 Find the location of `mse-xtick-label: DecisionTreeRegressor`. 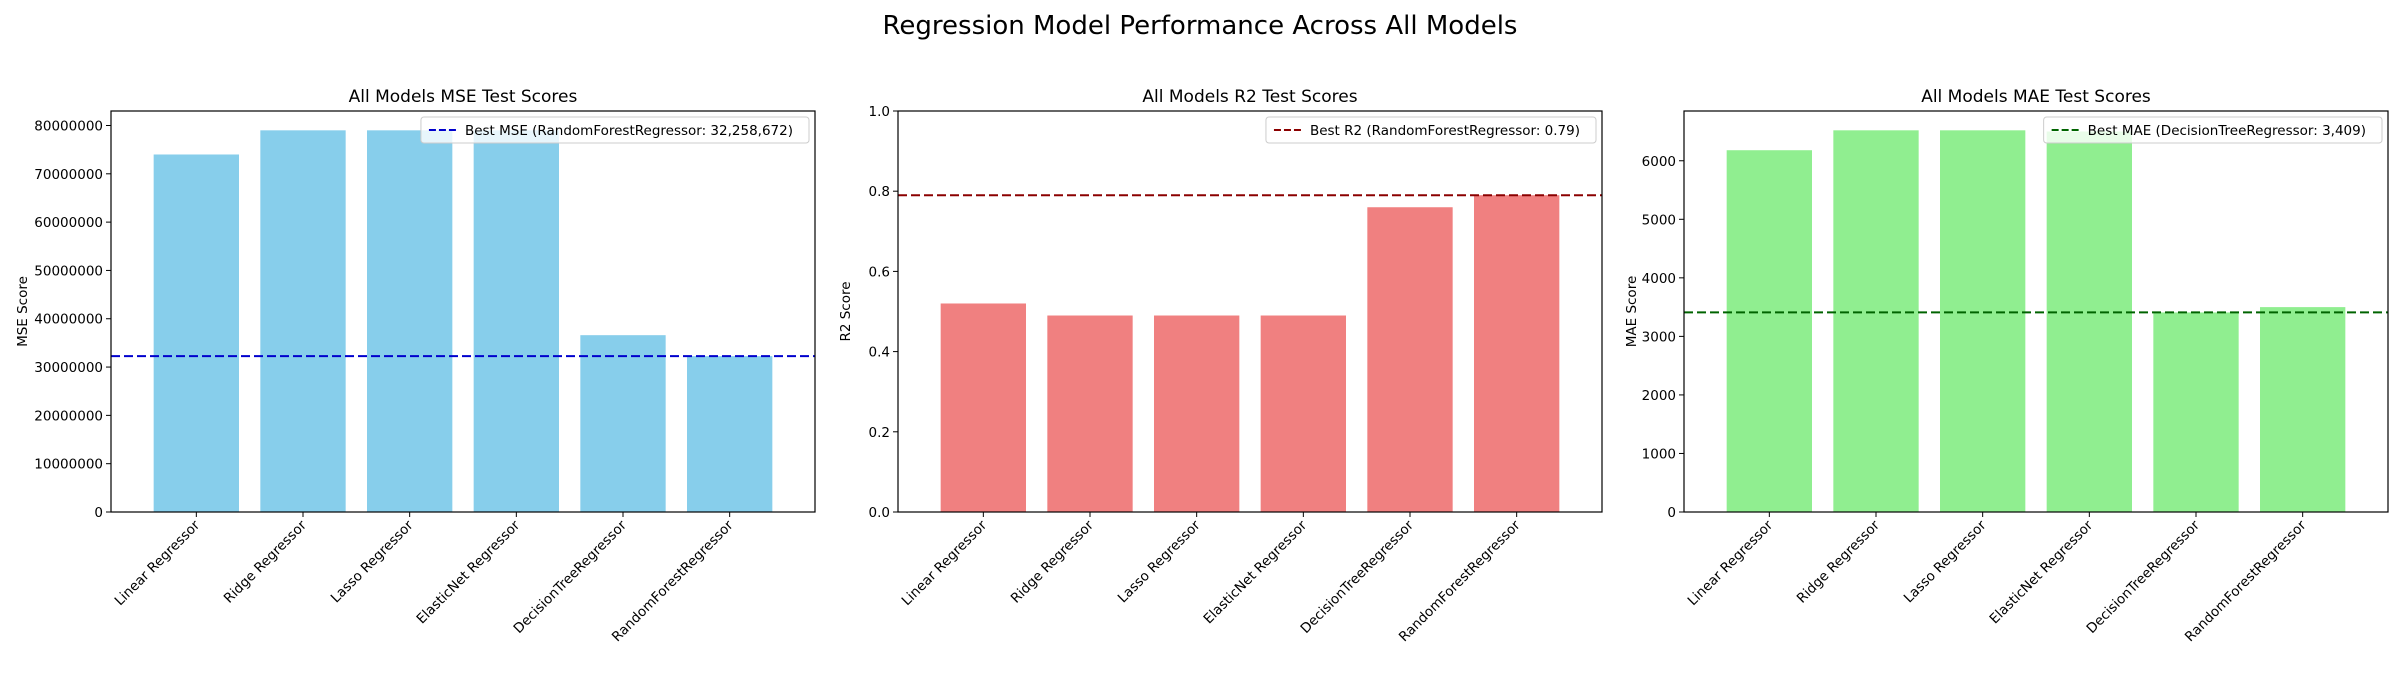

mse-xtick-label: DecisionTreeRegressor is located at coordinates (571, 577).